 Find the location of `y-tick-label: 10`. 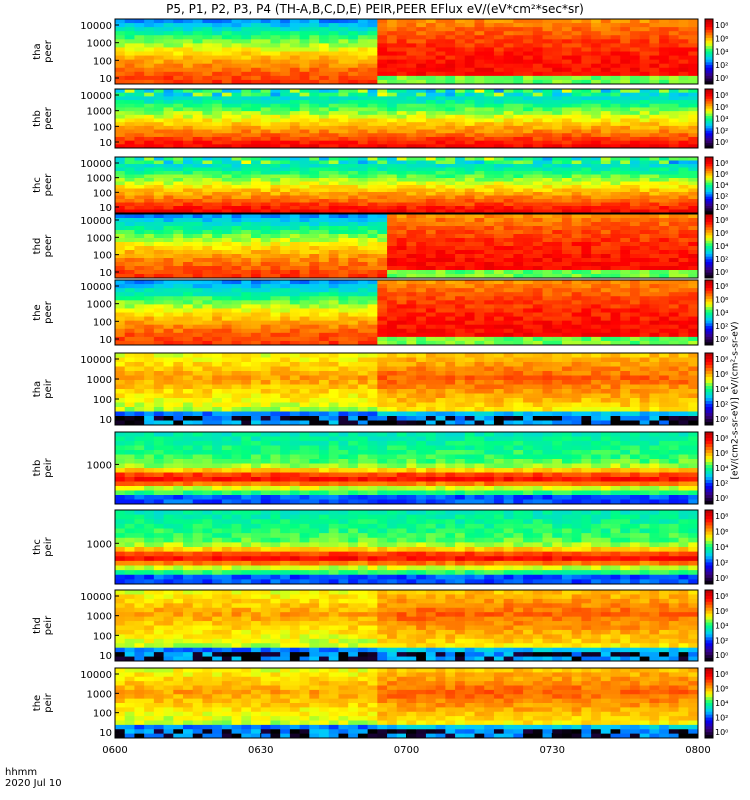

y-tick-label: 10 is located at coordinates (105, 143).